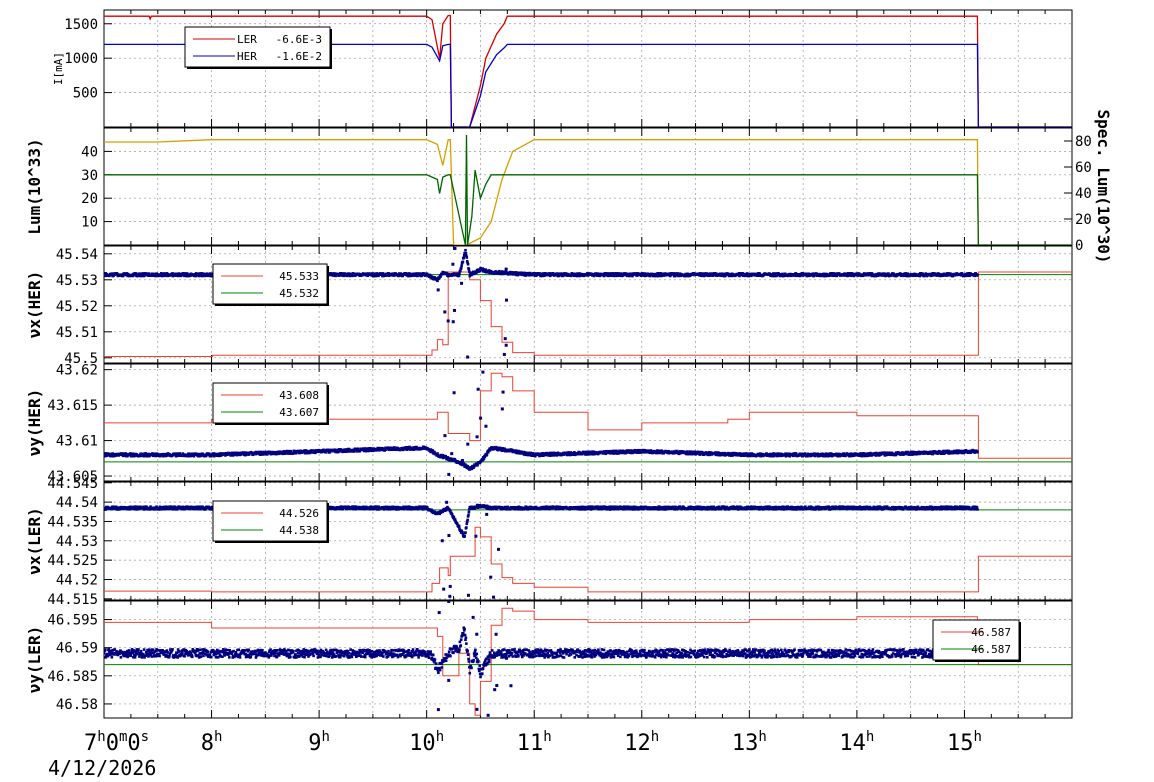 Image resolution: width=1154 pixels, height=782 pixels. I want to click on panel-1: 500 1000 1500 I[mA] LER -6.6E-3 HER -1.6E-2, so click(562, 68).